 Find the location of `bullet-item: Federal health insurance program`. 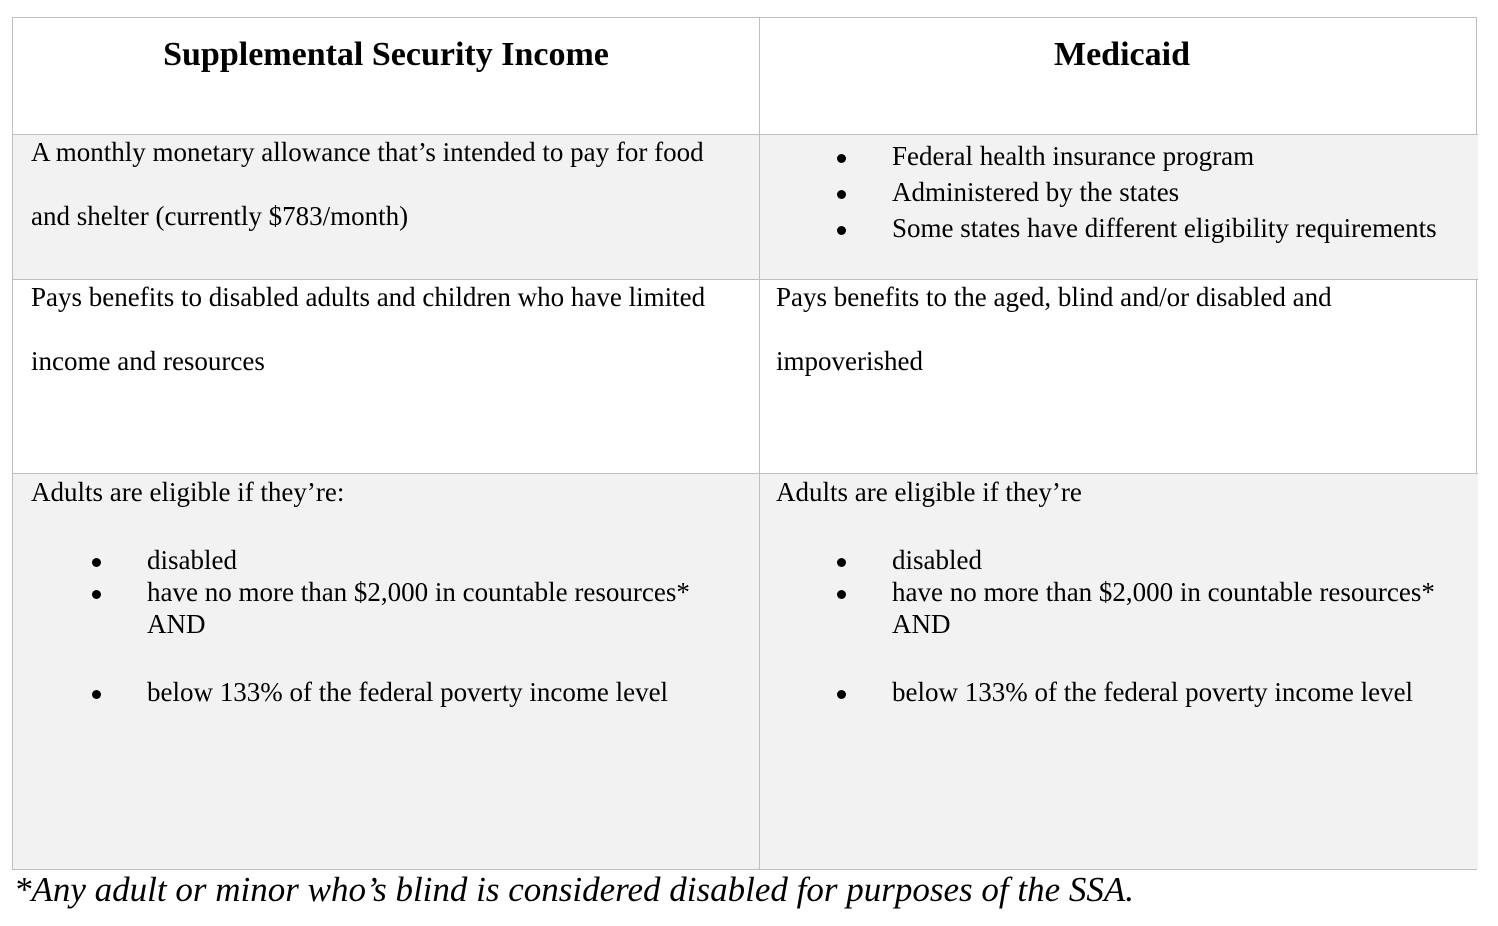

bullet-item: Federal health insurance program is located at coordinates (1112, 156).